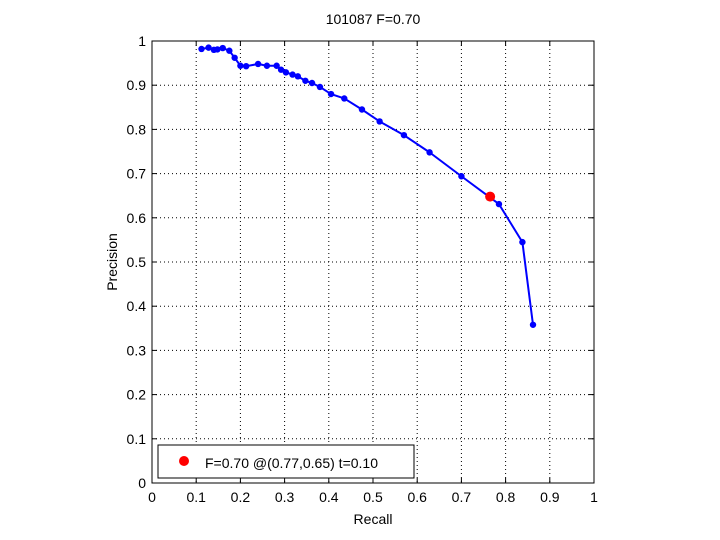 Image resolution: width=720 pixels, height=540 pixels. What do you see at coordinates (462, 497) in the screenshot?
I see `x-tick-label: 0.7` at bounding box center [462, 497].